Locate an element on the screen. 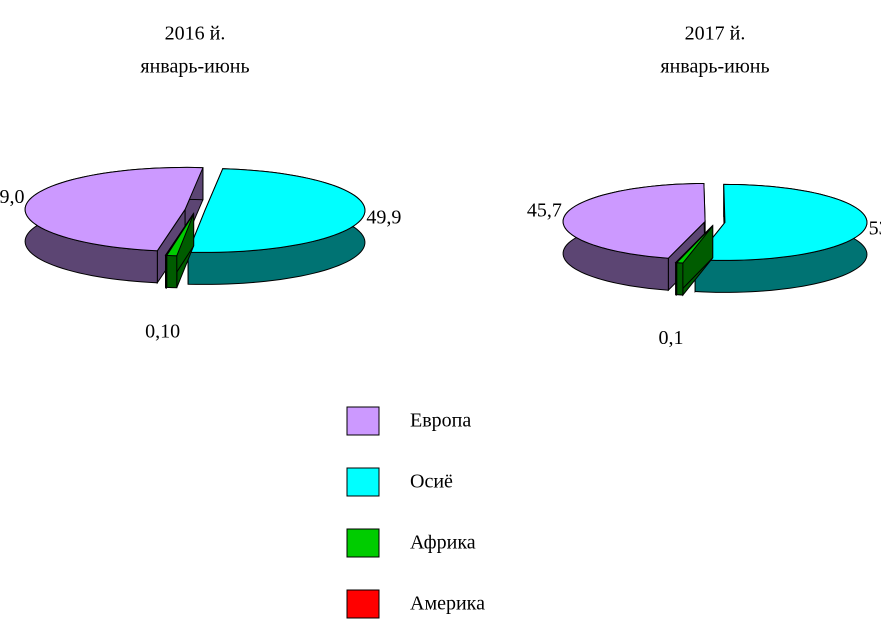  data-label: 53,5 is located at coordinates (875, 229).